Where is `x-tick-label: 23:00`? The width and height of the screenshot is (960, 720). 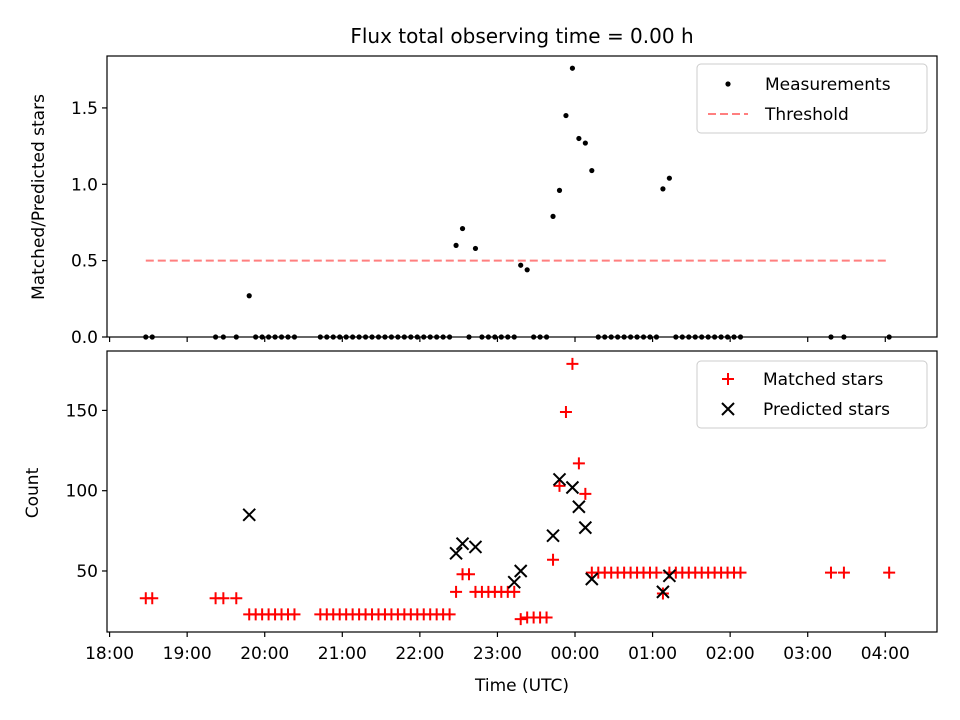
x-tick-label: 23:00 is located at coordinates (497, 654).